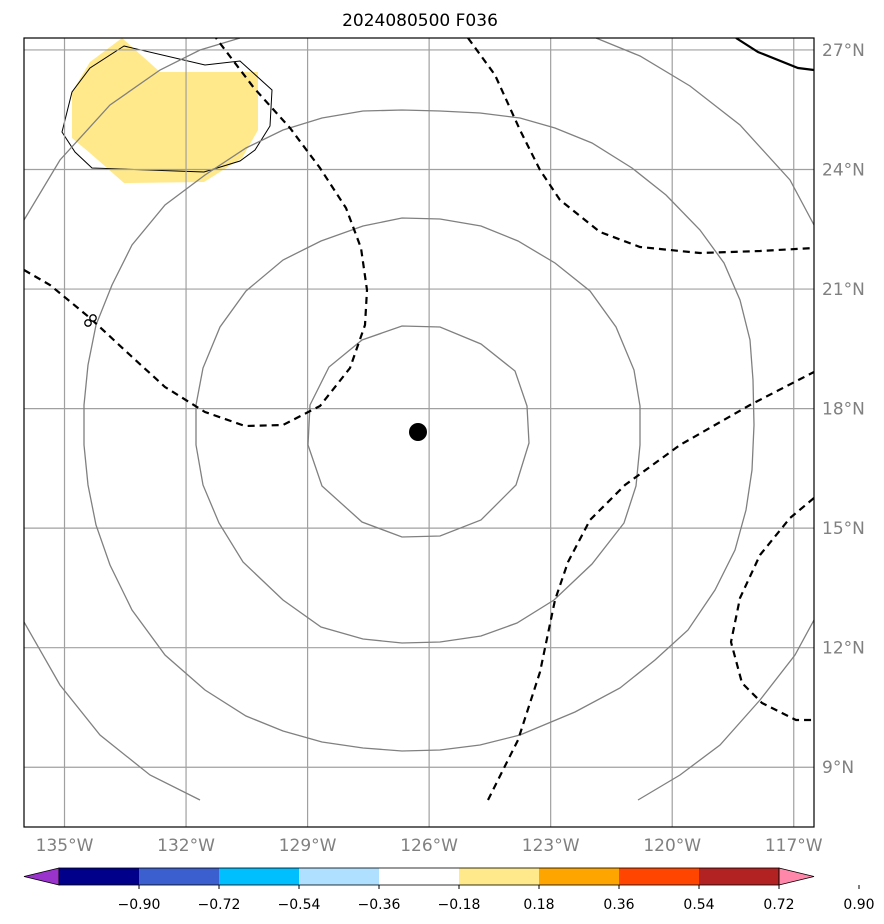 The height and width of the screenshot is (924, 884). I want to click on lon-tick-label: 129°W, so click(308, 846).